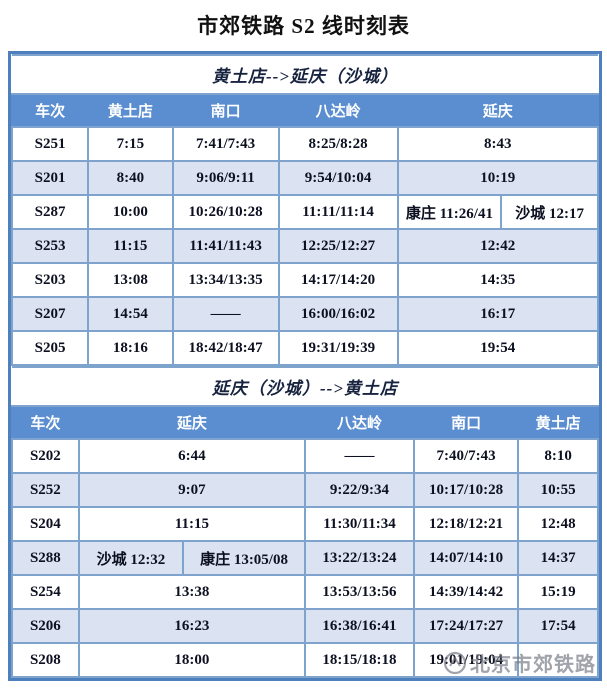  What do you see at coordinates (45, 660) in the screenshot?
I see `cell-trainno: S208` at bounding box center [45, 660].